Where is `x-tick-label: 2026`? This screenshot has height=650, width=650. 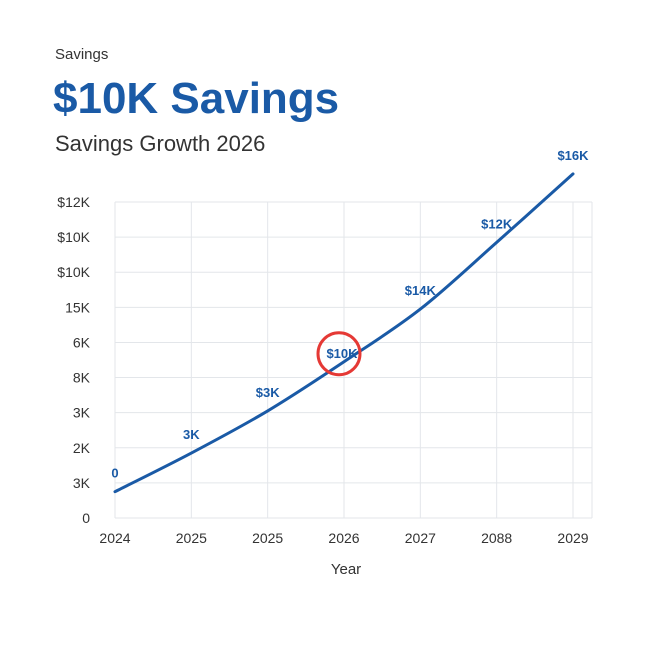 x-tick-label: 2026 is located at coordinates (343, 538).